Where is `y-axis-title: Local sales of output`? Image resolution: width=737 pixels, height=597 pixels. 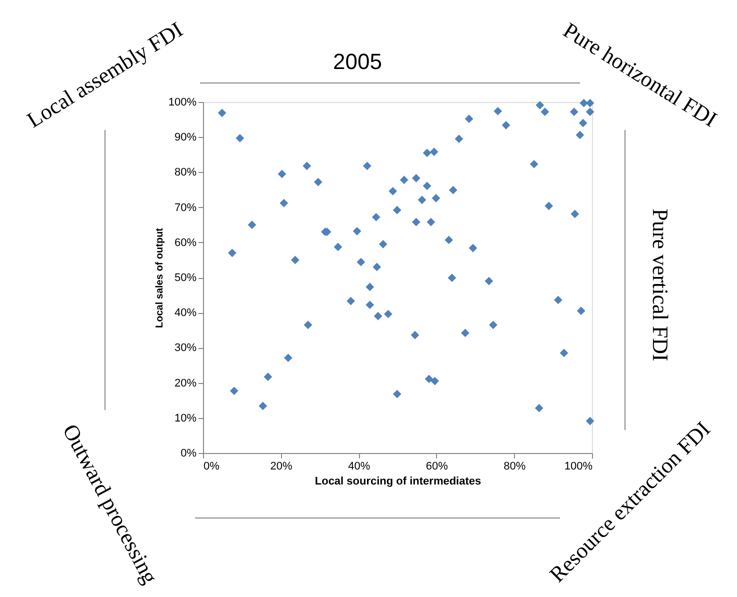
y-axis-title: Local sales of output is located at coordinates (160, 277).